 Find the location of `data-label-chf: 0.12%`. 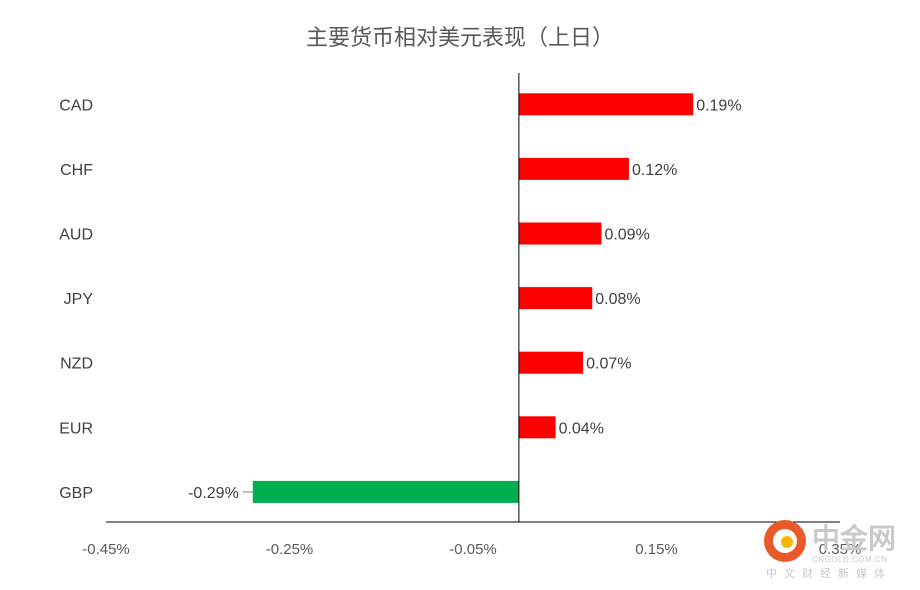

data-label-chf: 0.12% is located at coordinates (654, 170).